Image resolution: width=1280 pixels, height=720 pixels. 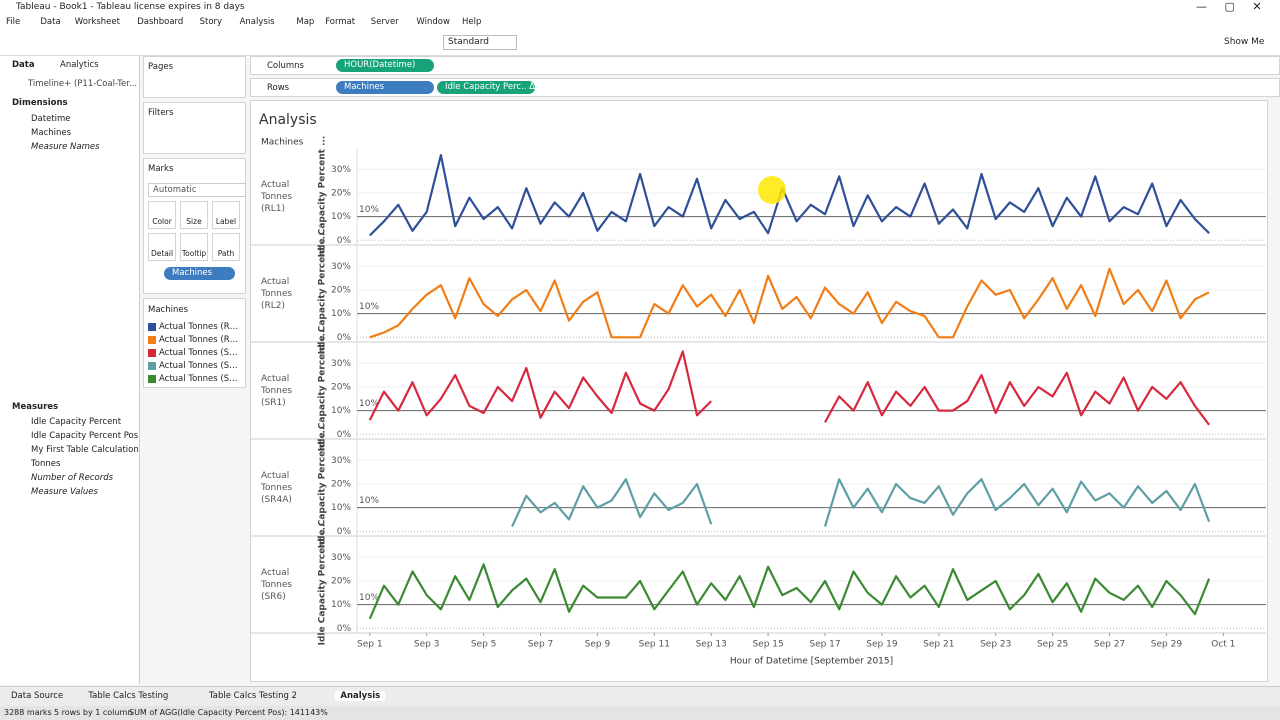 I want to click on mark-button-label: Size, so click(x=194, y=221).